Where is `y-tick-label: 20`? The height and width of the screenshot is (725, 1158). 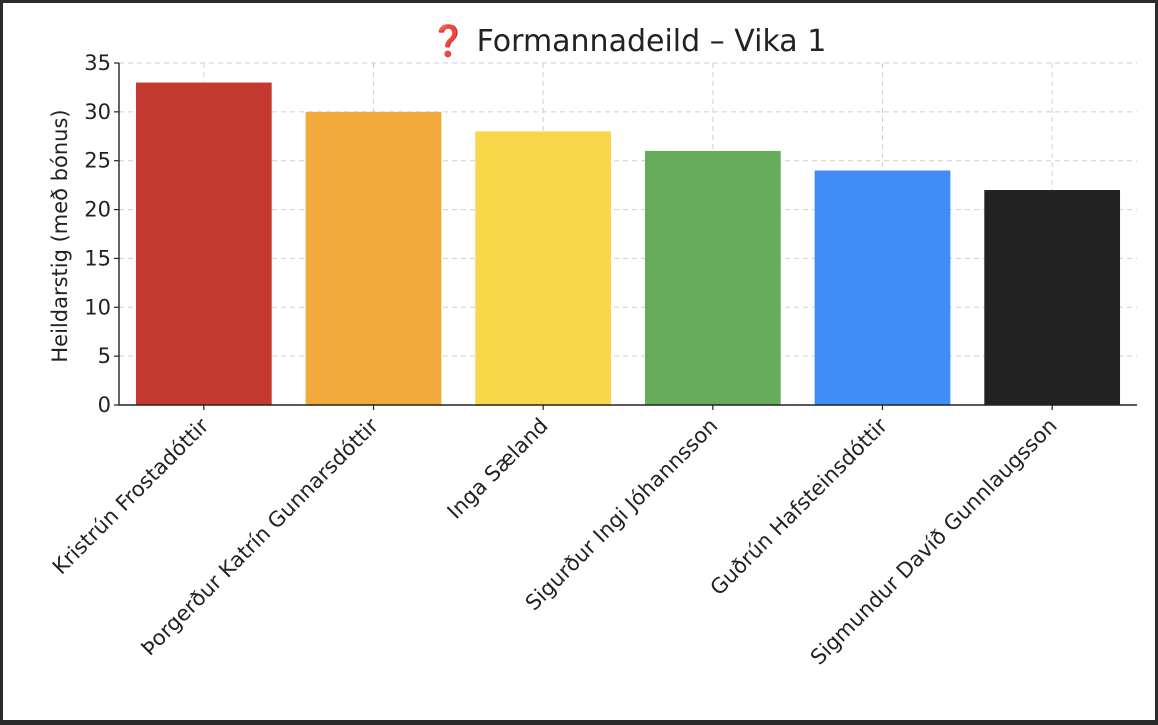 y-tick-label: 20 is located at coordinates (97, 210).